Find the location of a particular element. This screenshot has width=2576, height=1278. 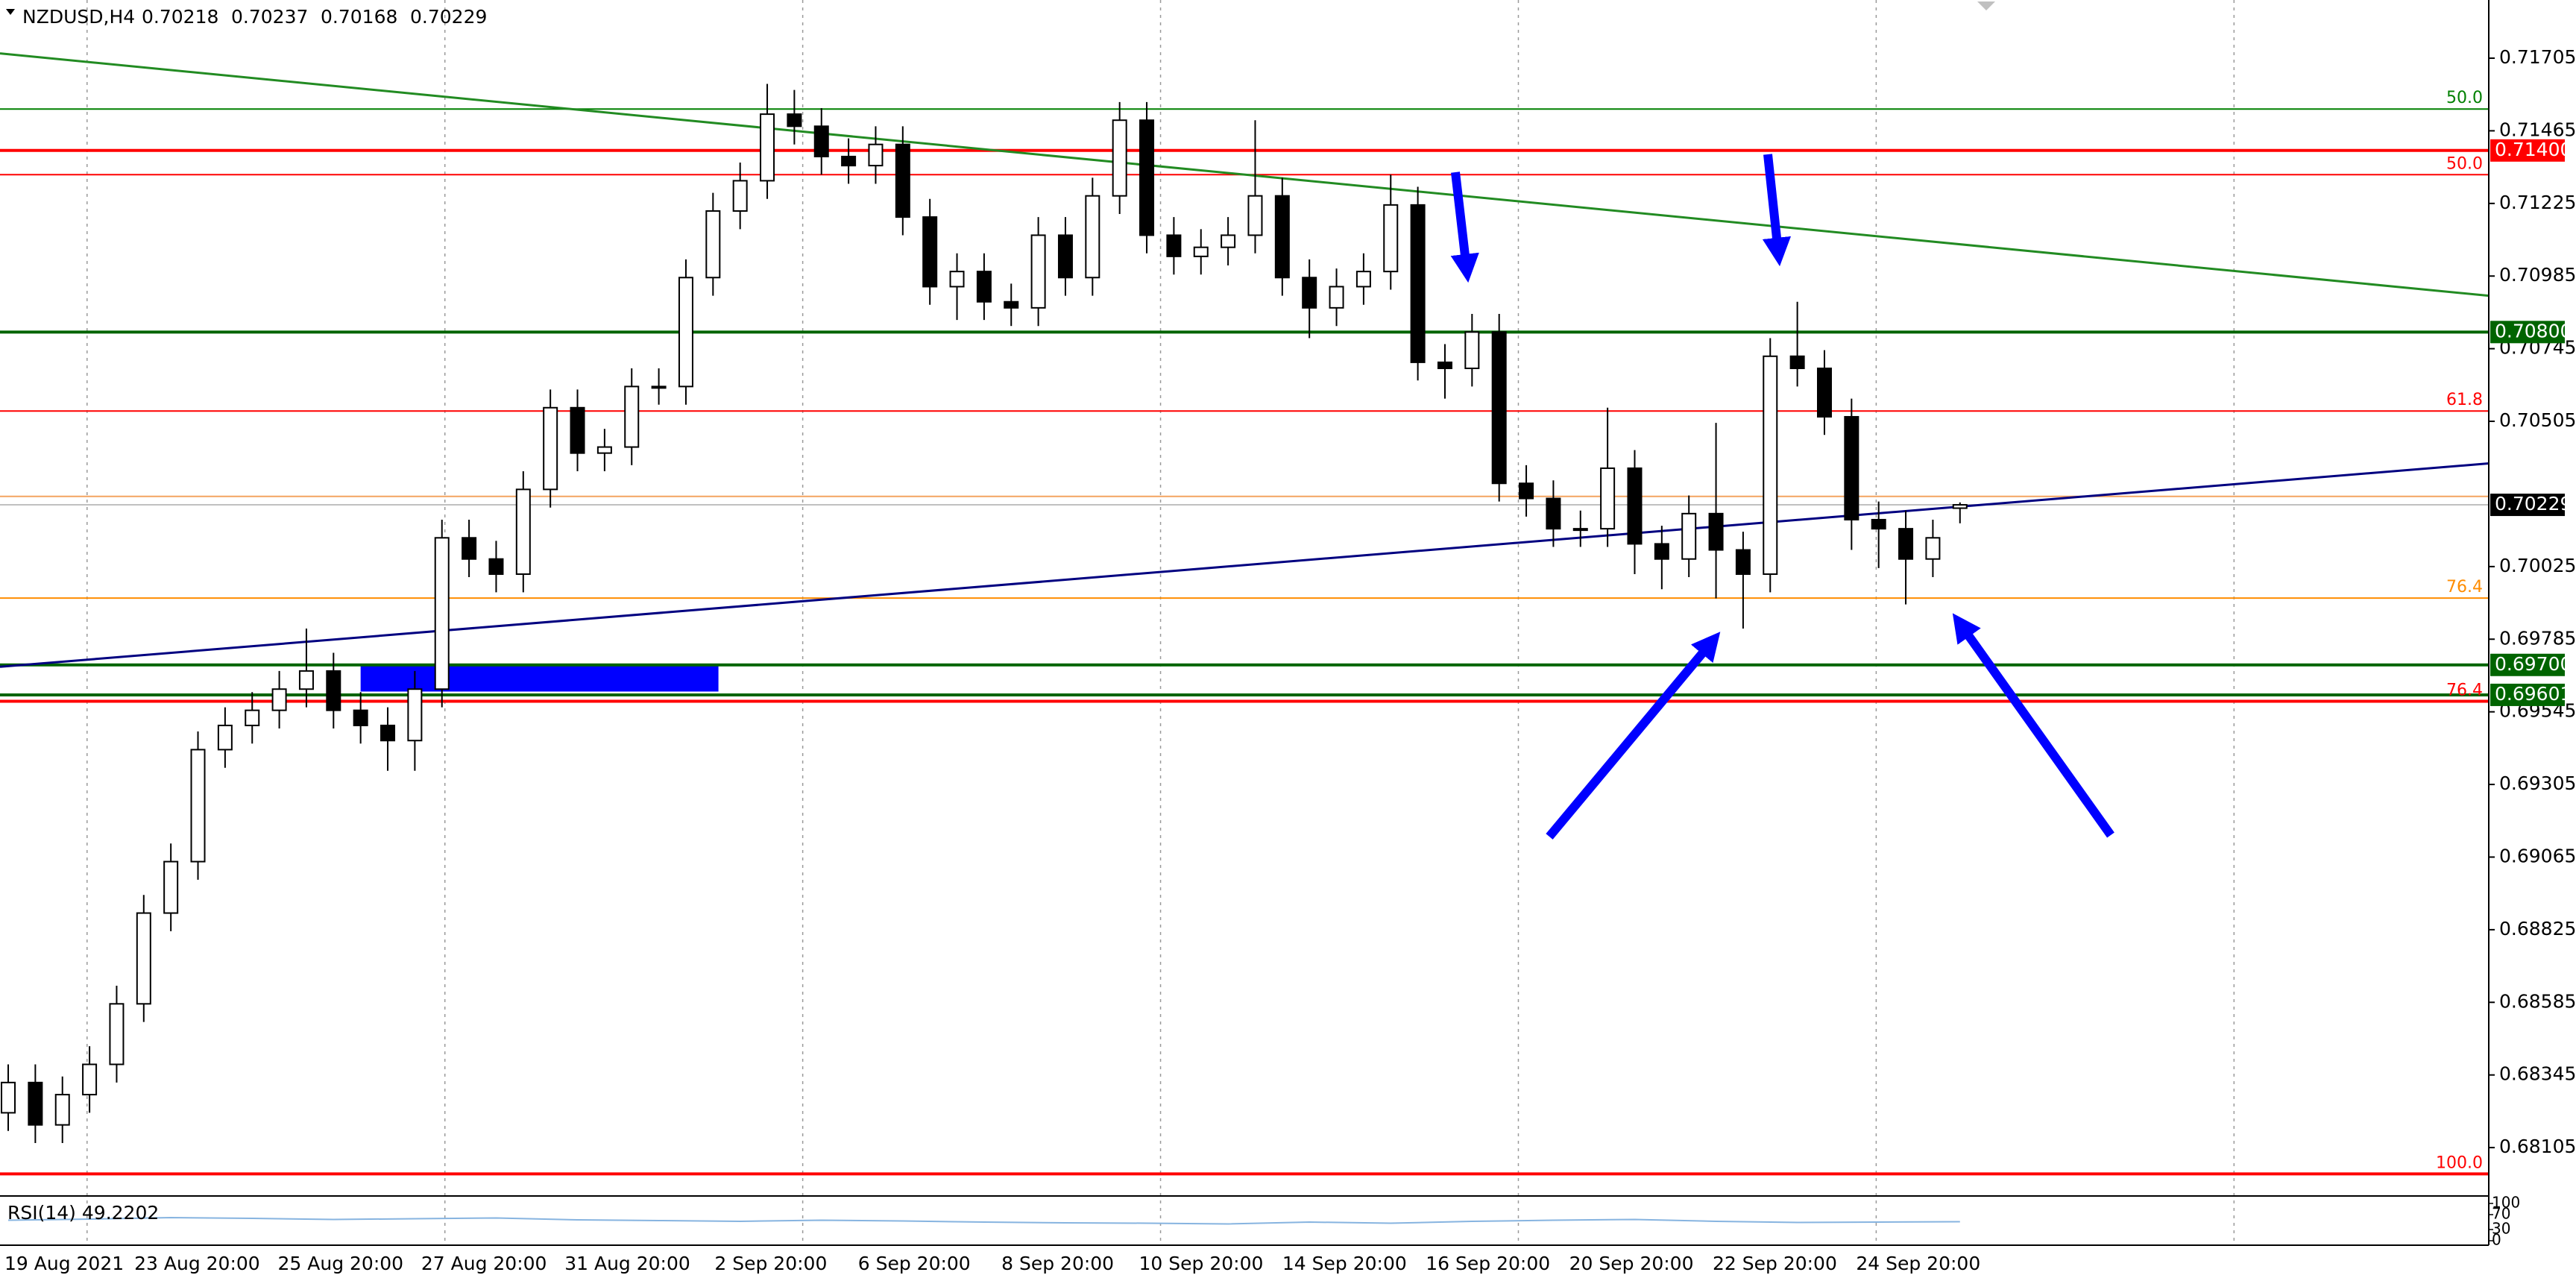

rsi-tick-label: 0 is located at coordinates (2496, 1240).